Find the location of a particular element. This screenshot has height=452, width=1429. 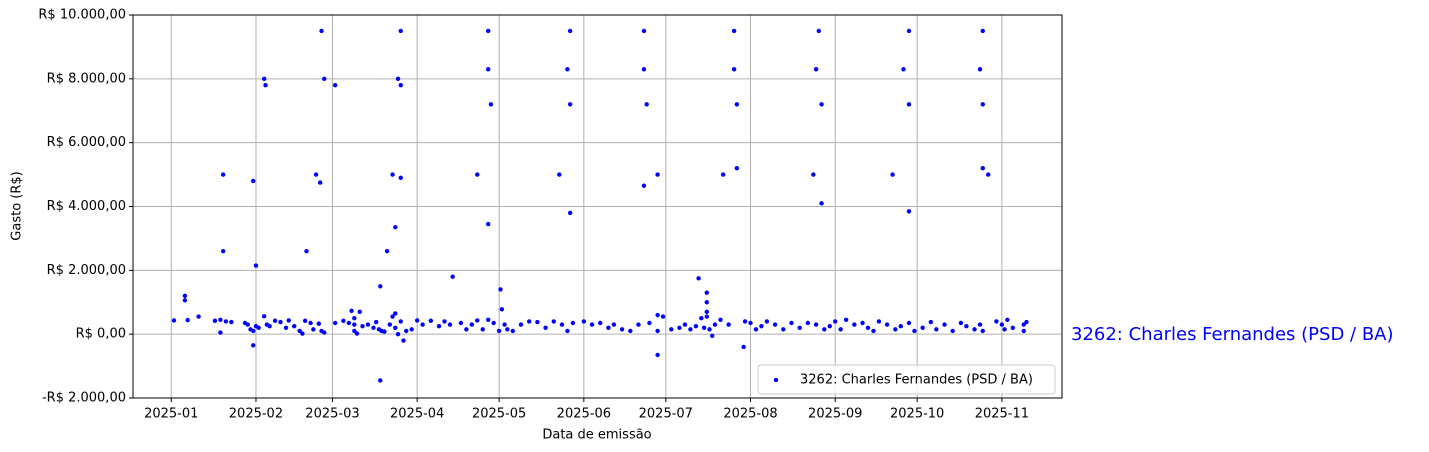

x-tick-label: 2025-10 is located at coordinates (917, 414).